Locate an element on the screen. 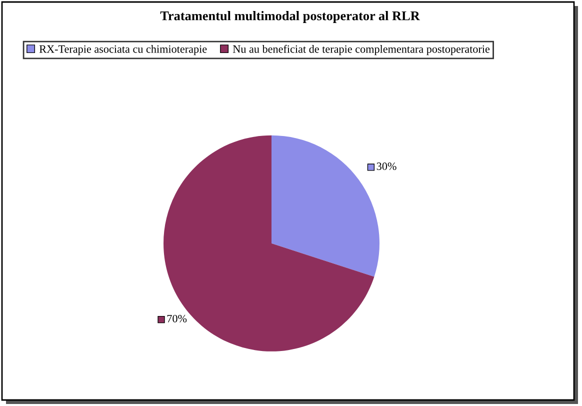  data-label: 70% is located at coordinates (177, 318).